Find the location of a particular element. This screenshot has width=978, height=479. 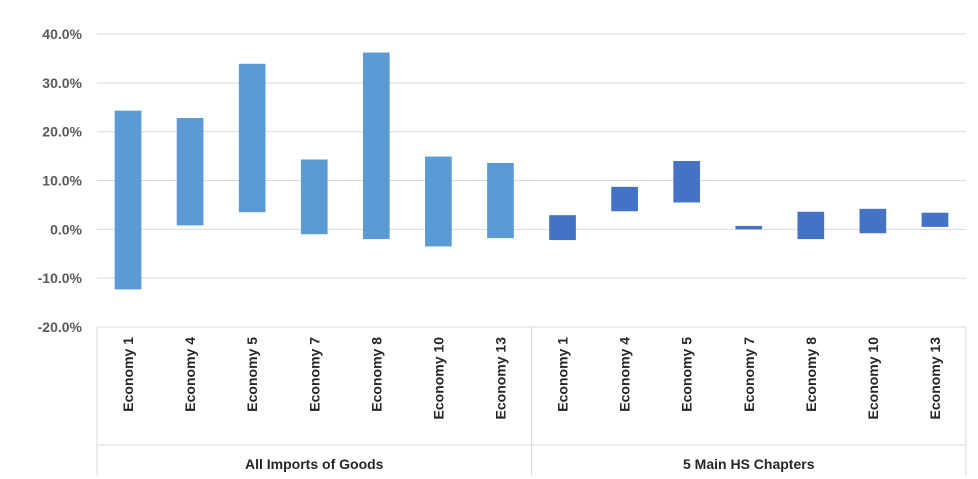

y-tick-label: -20.0% is located at coordinates (60, 327).